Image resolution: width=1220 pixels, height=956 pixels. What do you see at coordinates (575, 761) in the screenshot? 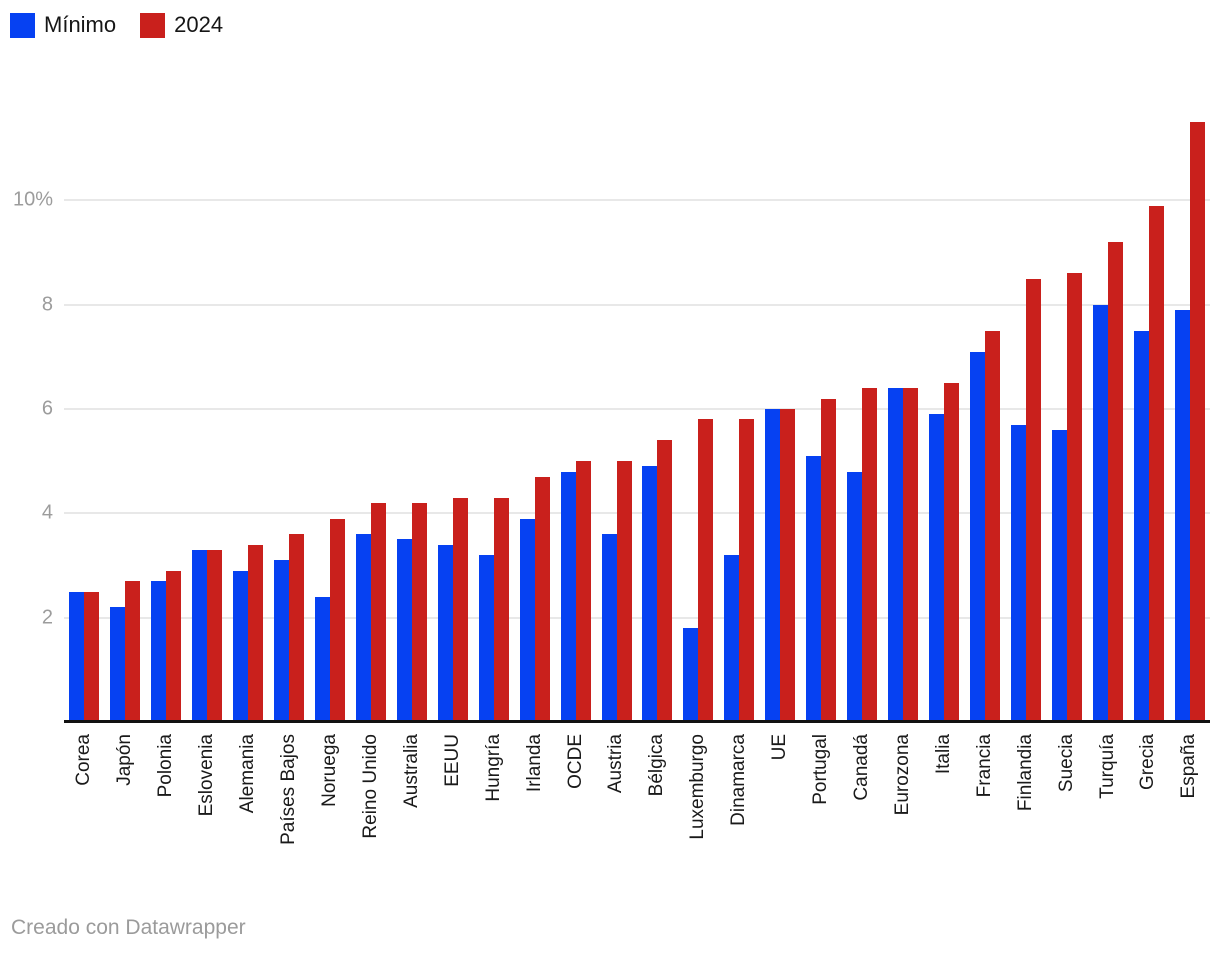
I see `x-axis-label: OCDE` at bounding box center [575, 761].